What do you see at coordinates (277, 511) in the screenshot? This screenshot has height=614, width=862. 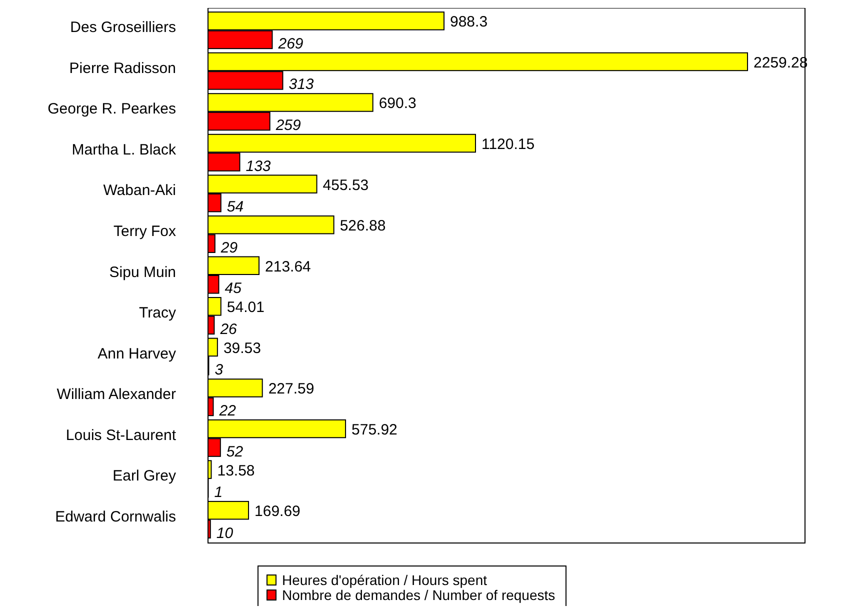 I see `data-label: 169.69` at bounding box center [277, 511].